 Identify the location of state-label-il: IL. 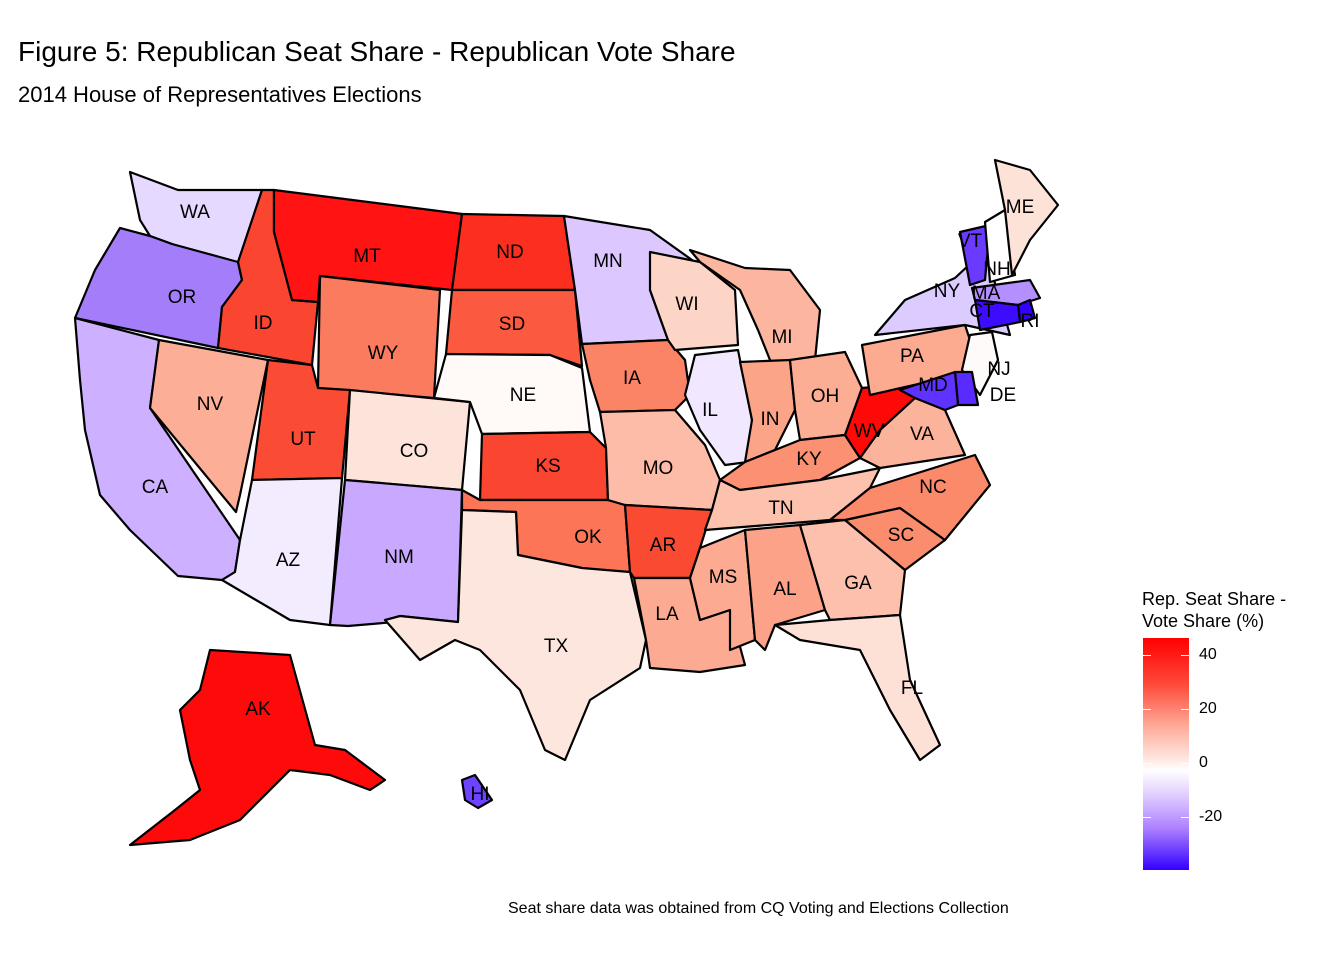
(710, 410).